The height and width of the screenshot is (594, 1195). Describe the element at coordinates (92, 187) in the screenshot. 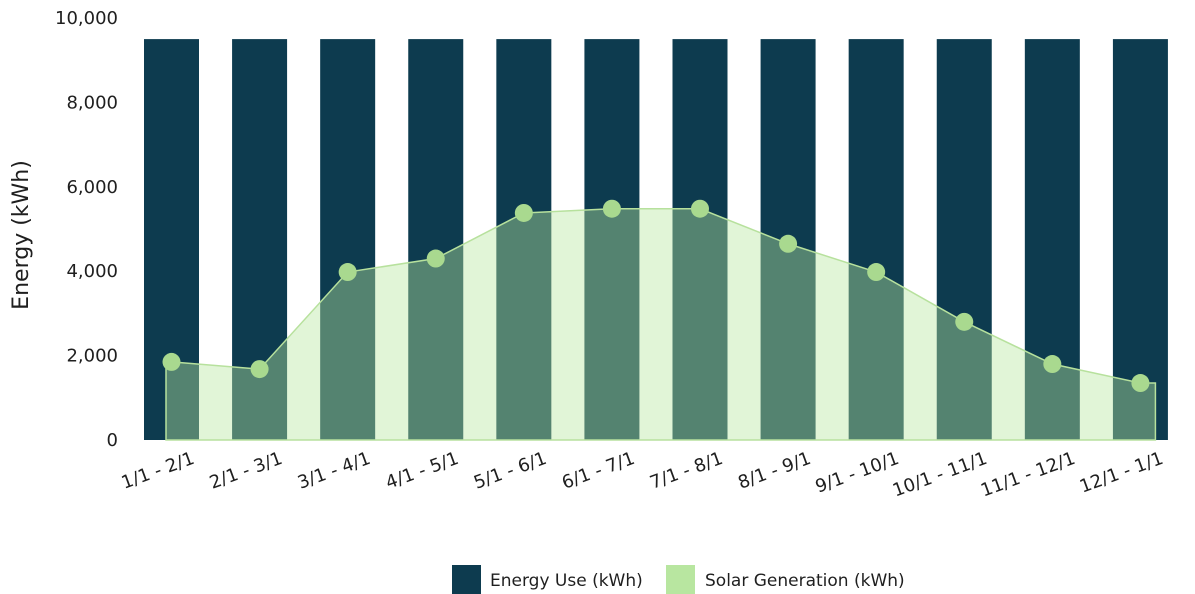

I see `y-tick-label-3: 6,000` at that location.